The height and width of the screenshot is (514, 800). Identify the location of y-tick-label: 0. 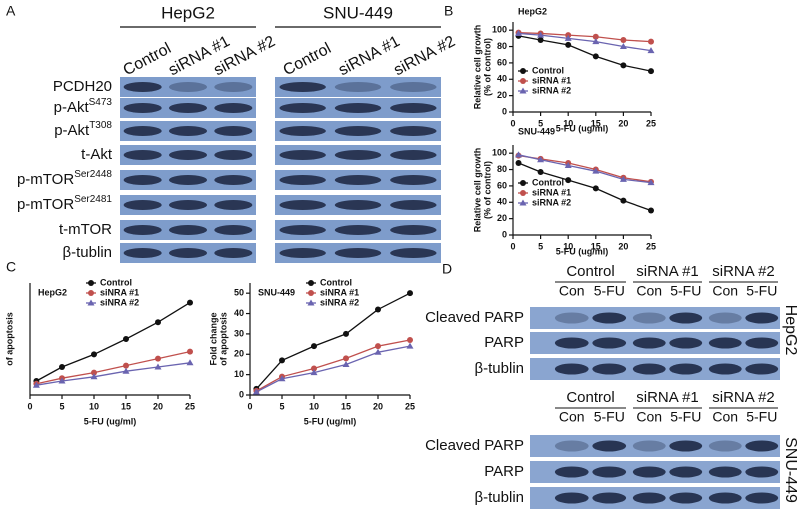
(504, 111).